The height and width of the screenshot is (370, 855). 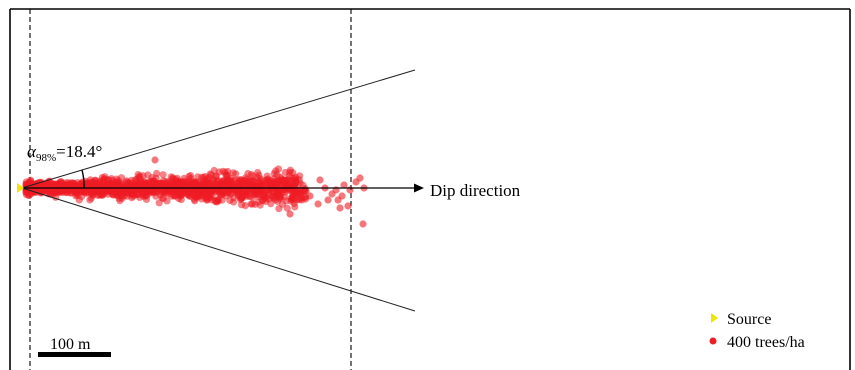 I want to click on scale-bar-label: 100 m, so click(x=70, y=344).